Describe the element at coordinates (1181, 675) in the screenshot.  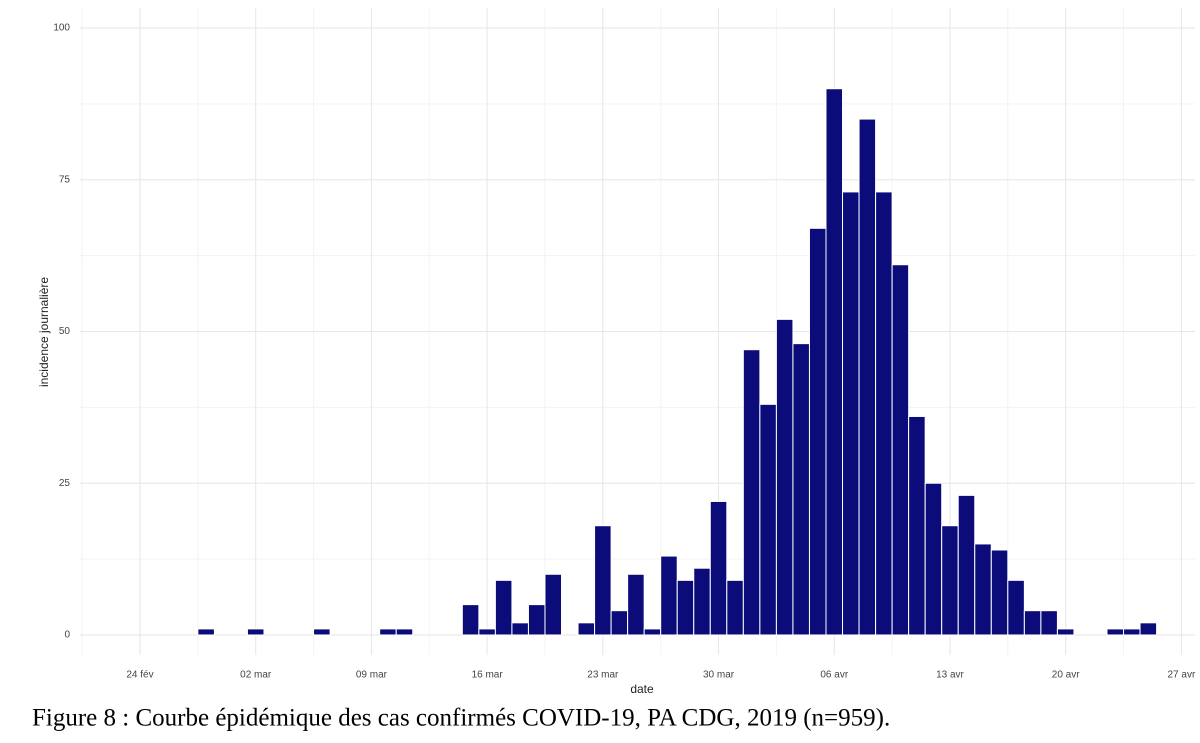
I see `x-tick-label: 27 avr` at that location.